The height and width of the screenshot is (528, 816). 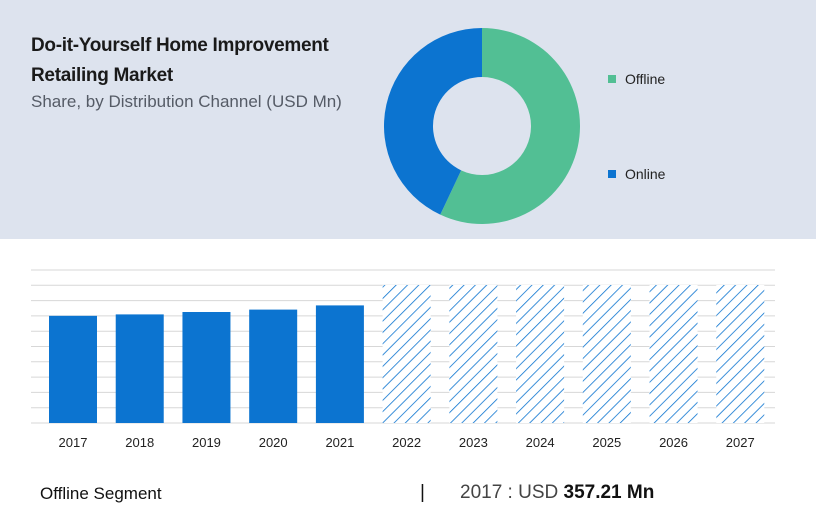 What do you see at coordinates (645, 79) in the screenshot?
I see `legend-label-offline: Offline` at bounding box center [645, 79].